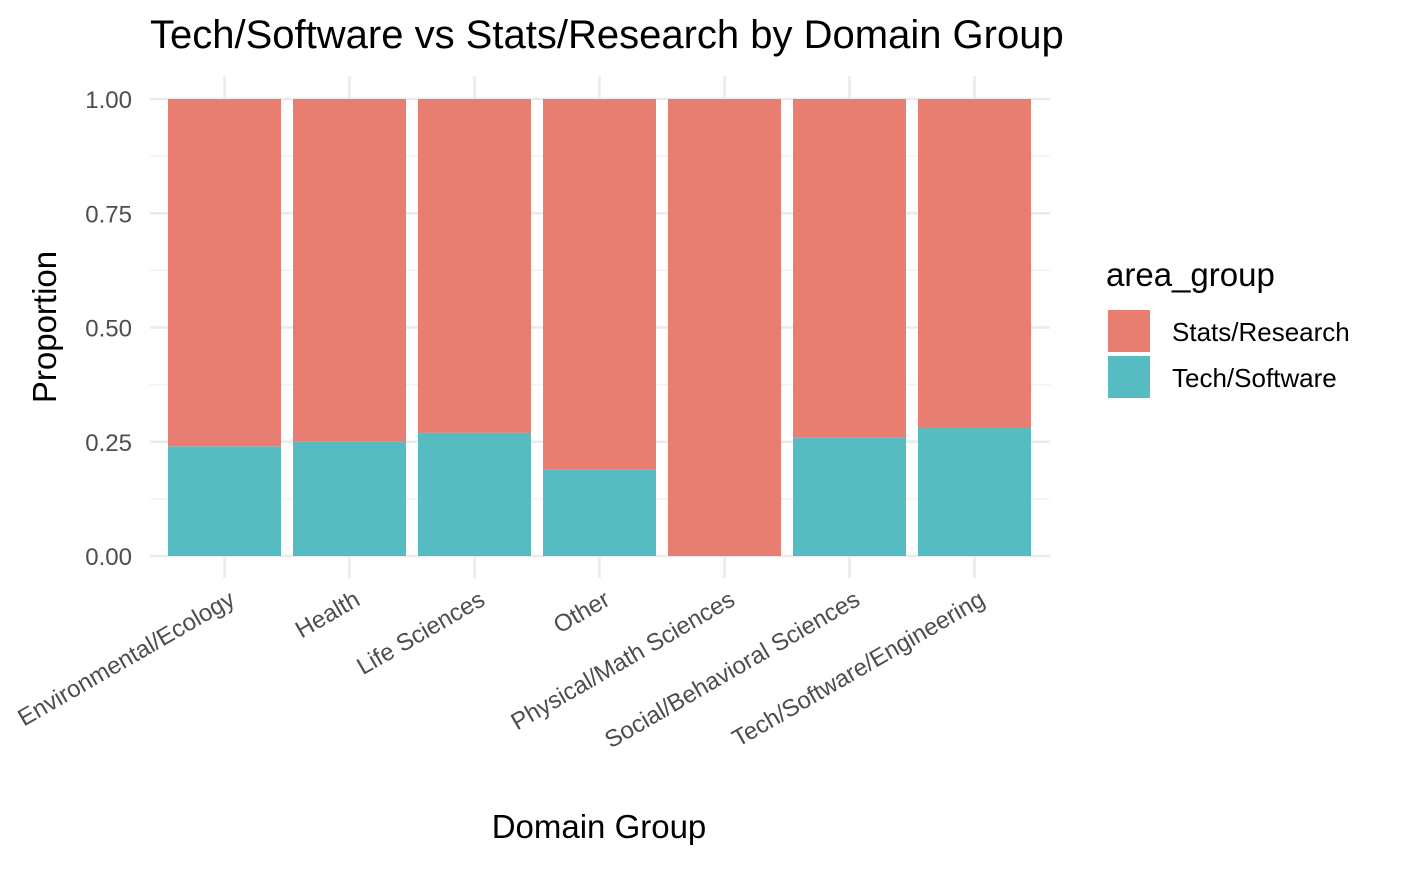 This screenshot has height=881, width=1424. What do you see at coordinates (108, 214) in the screenshot?
I see `y-tick-label: 0.75` at bounding box center [108, 214].